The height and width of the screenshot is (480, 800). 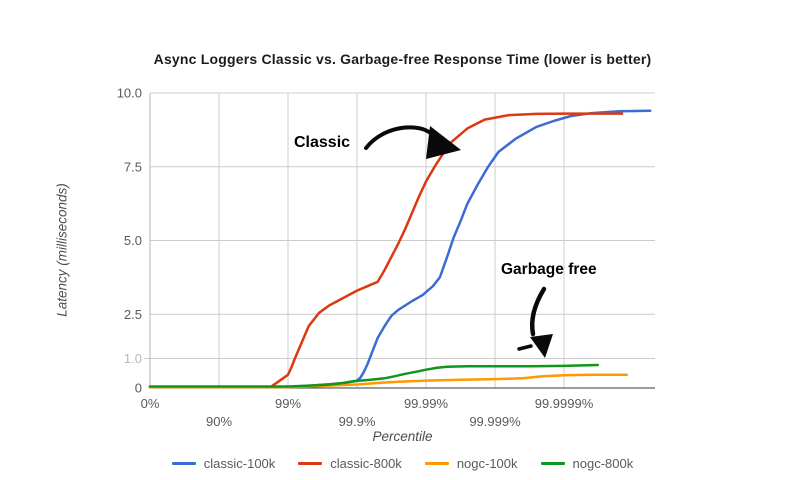 I want to click on legend-item-classic-100k: classic-100k, so click(x=223, y=463).